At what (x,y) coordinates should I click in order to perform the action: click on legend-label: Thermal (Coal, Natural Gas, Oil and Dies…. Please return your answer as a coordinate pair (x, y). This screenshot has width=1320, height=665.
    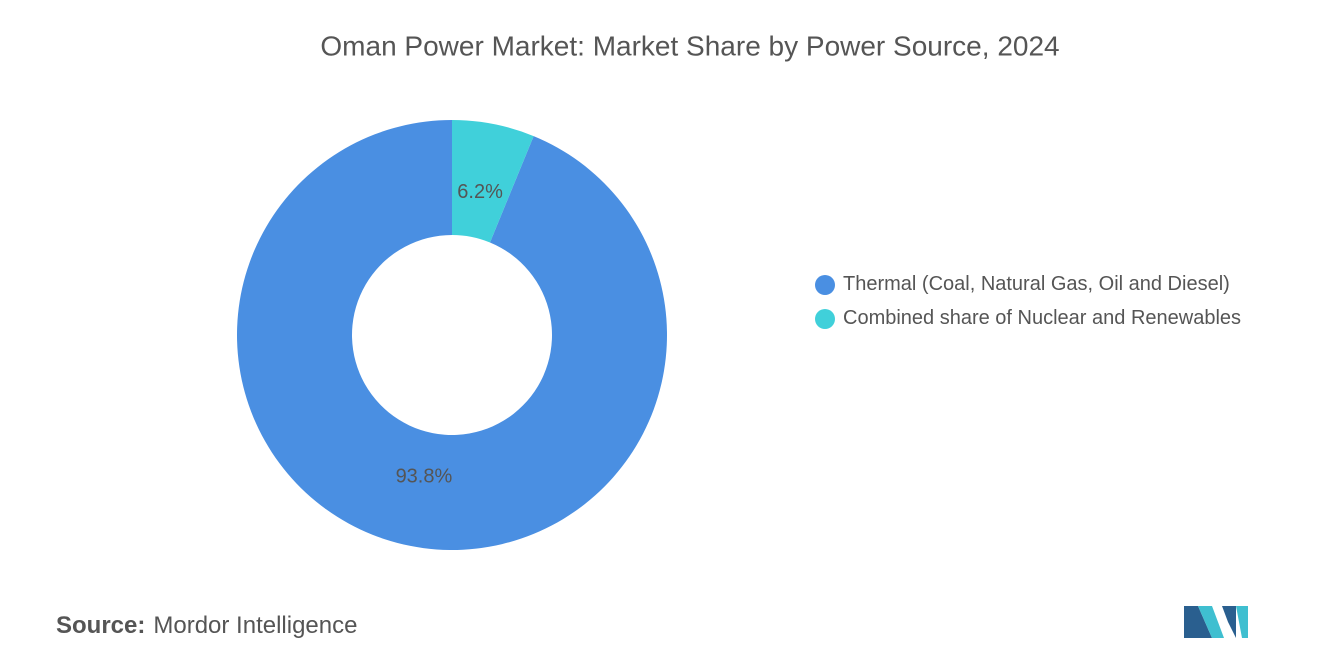
    Looking at the image, I should click on (1036, 284).